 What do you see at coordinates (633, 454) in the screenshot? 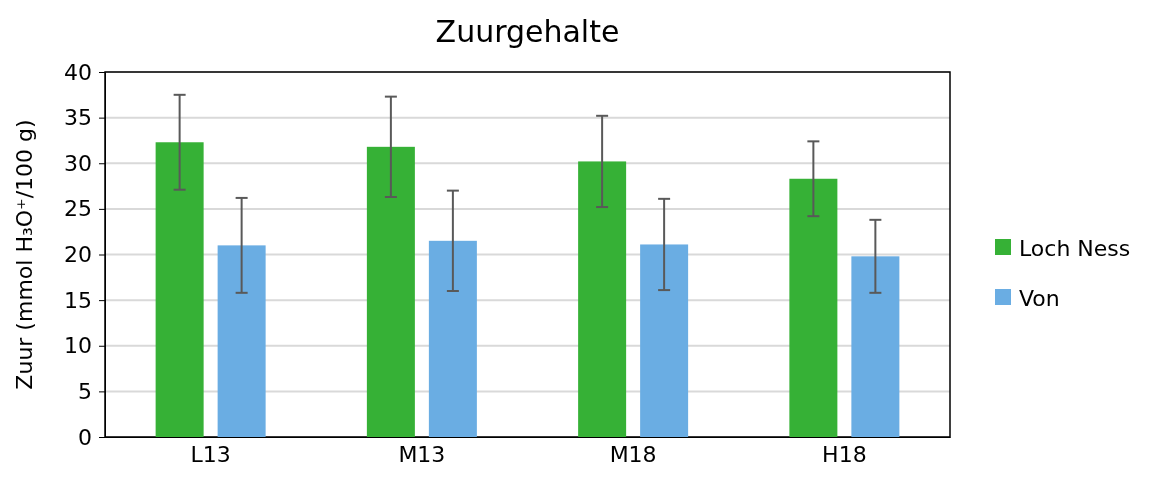
I see `x-tick-label: M18` at bounding box center [633, 454].